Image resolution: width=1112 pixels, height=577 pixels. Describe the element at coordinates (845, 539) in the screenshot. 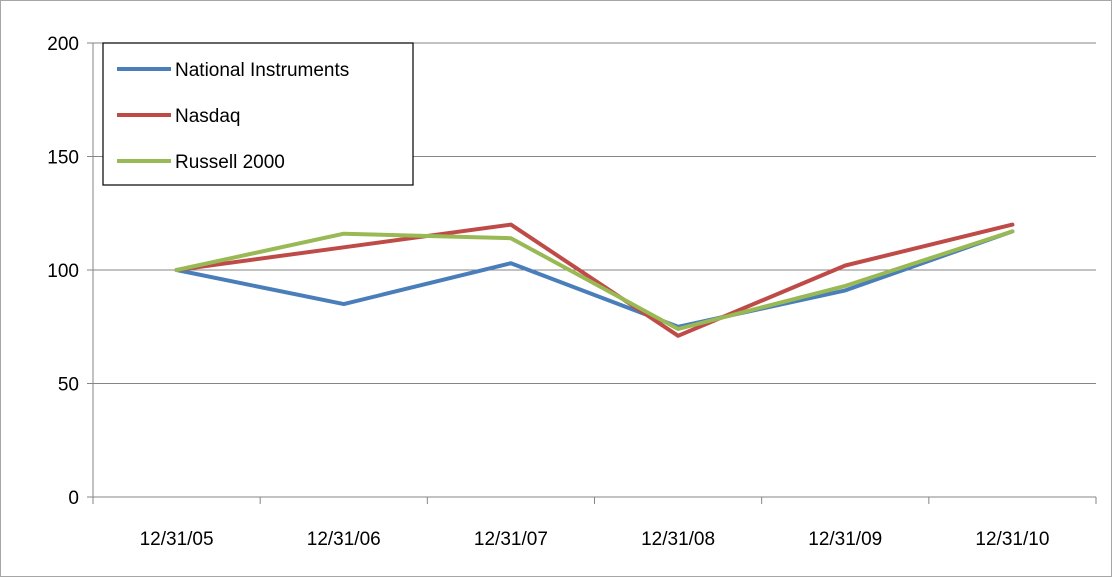

I see `x-tick-label: 12/31/09` at that location.